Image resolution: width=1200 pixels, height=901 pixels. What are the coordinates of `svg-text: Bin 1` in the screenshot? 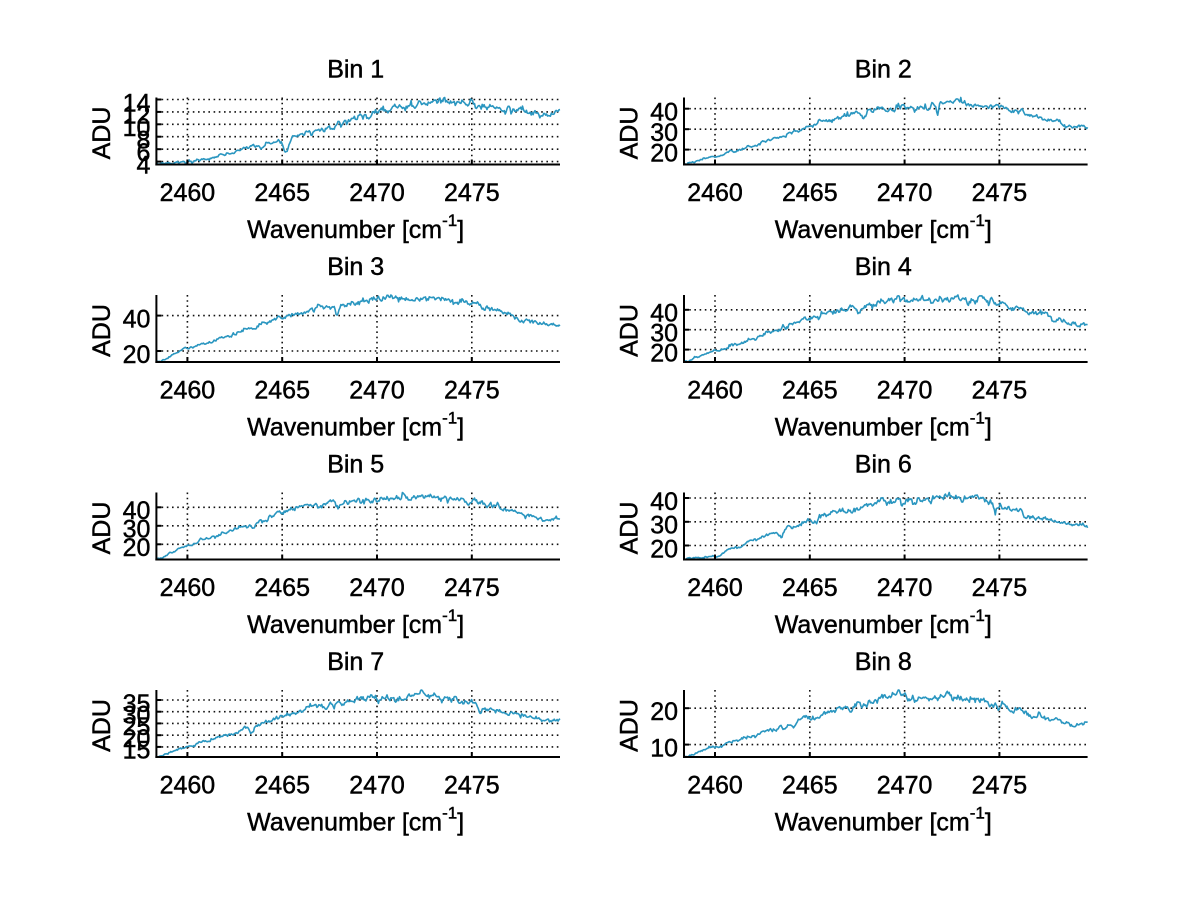 It's located at (355, 70).